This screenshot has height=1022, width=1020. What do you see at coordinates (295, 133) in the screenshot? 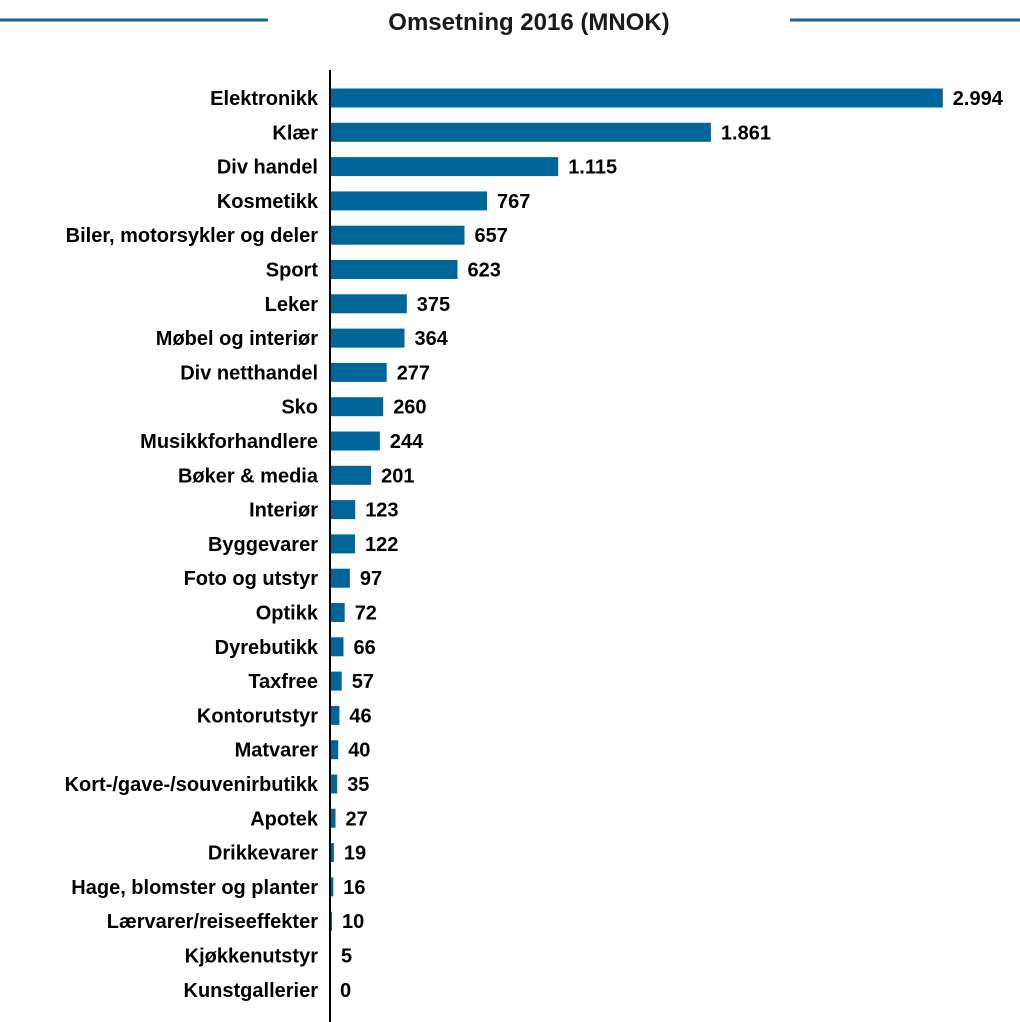
I see `category-label: Klær` at bounding box center [295, 133].